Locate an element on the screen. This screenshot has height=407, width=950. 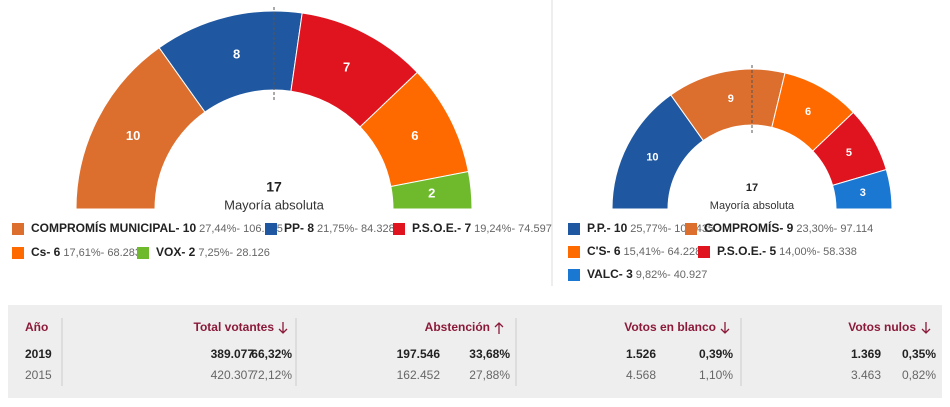
legend-detail: 25,77%- 107.435 is located at coordinates (672, 229).